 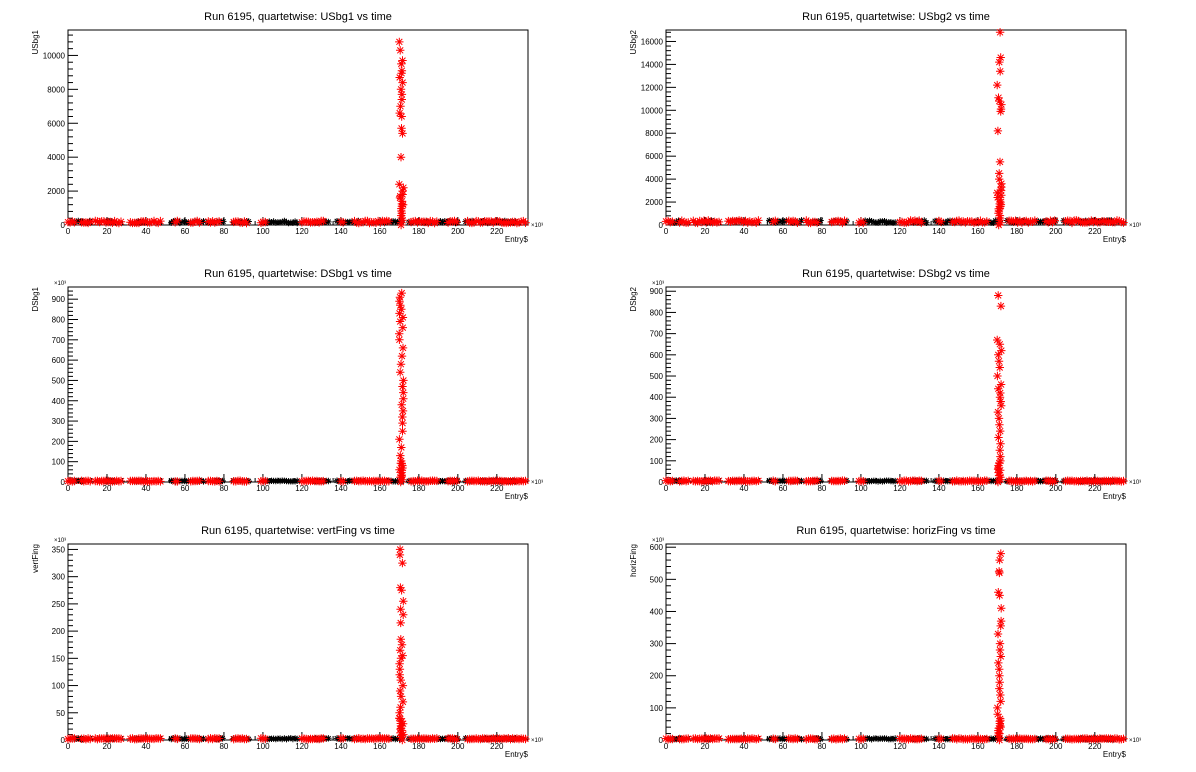 I want to click on y-tick-label: 900, so click(x=59, y=299).